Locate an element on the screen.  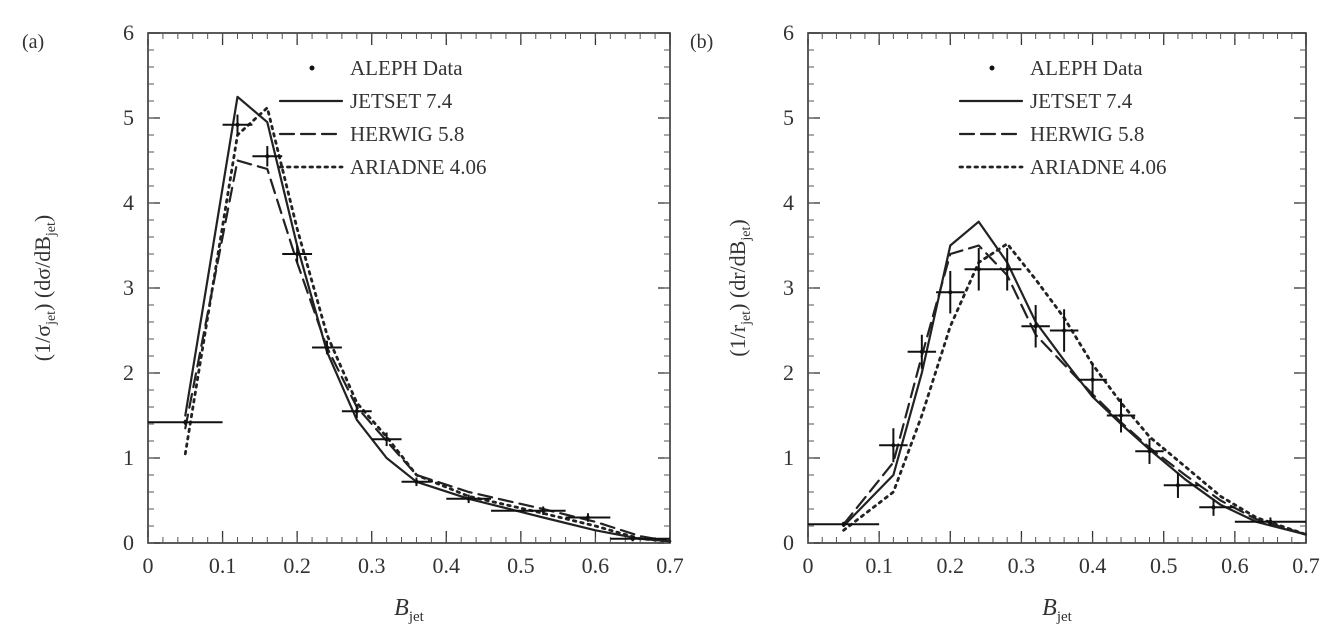
y-axis-label-part: ) is located at coordinates (42, 218).